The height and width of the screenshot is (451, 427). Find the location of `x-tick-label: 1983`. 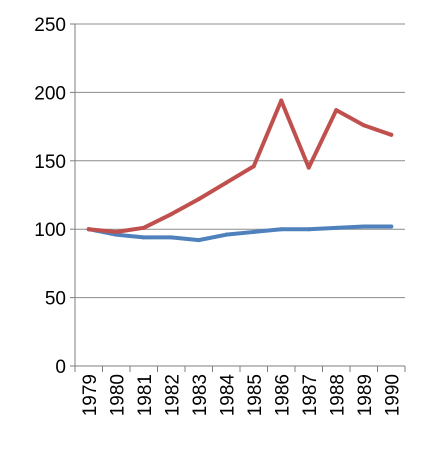

x-tick-label: 1983 is located at coordinates (200, 395).